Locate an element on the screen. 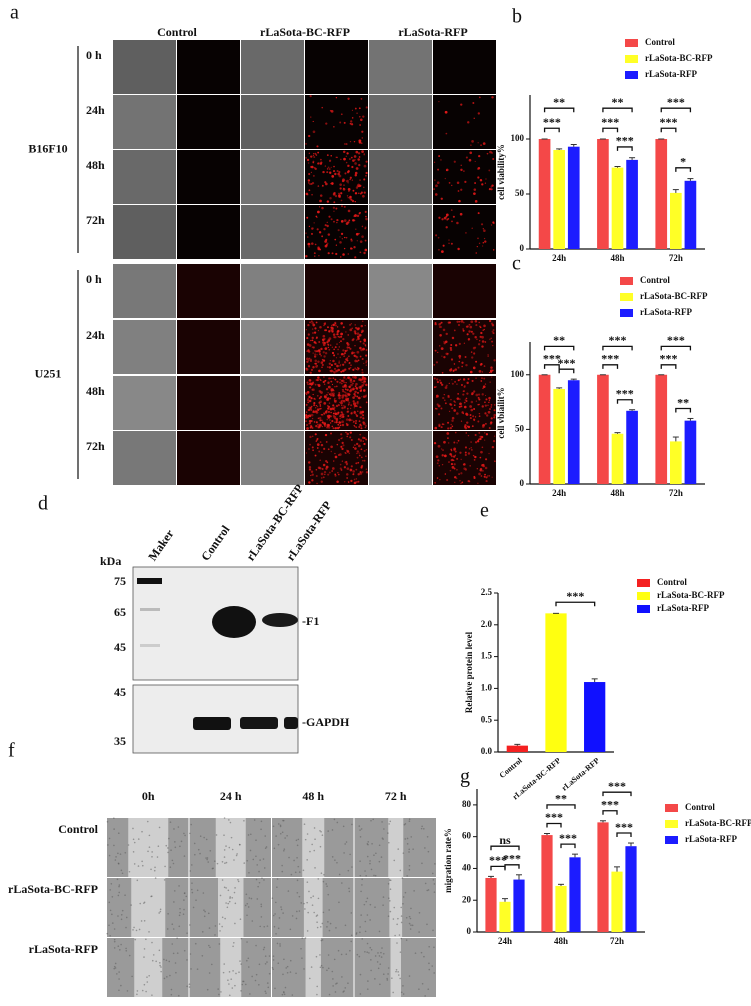 The image size is (751, 1006). column-header: 24 h is located at coordinates (231, 796).